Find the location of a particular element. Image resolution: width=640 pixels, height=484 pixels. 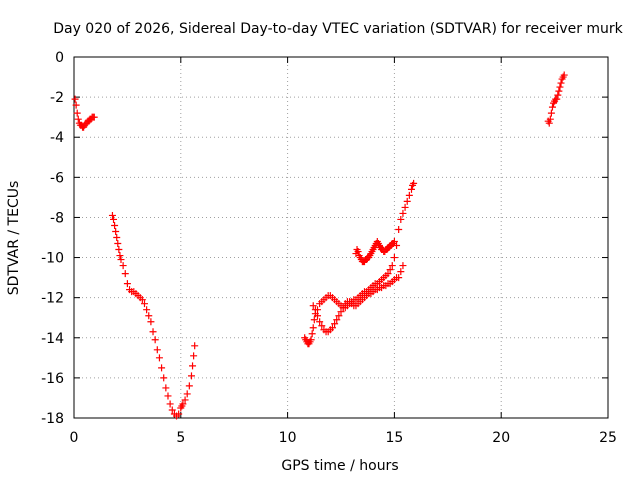

y-tick-label: -14 is located at coordinates (52, 339).